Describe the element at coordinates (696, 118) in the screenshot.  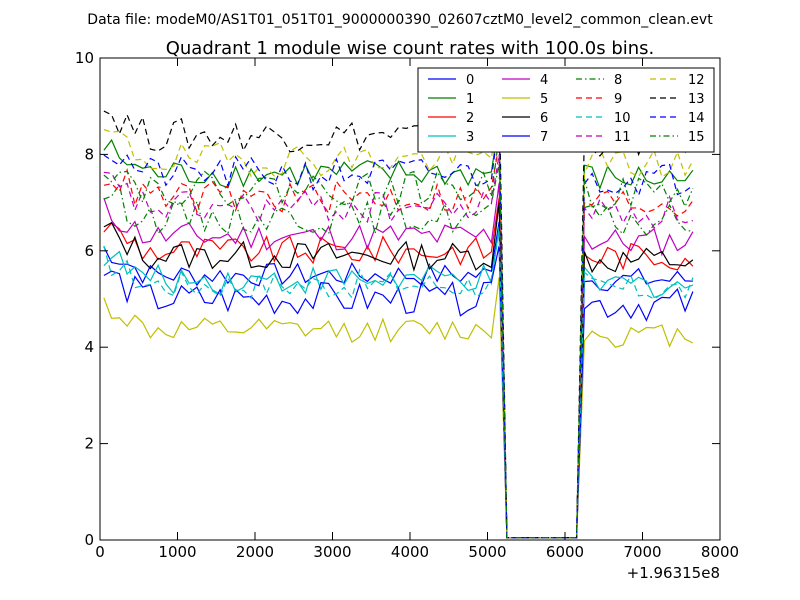
I see `legend-label: 14` at that location.